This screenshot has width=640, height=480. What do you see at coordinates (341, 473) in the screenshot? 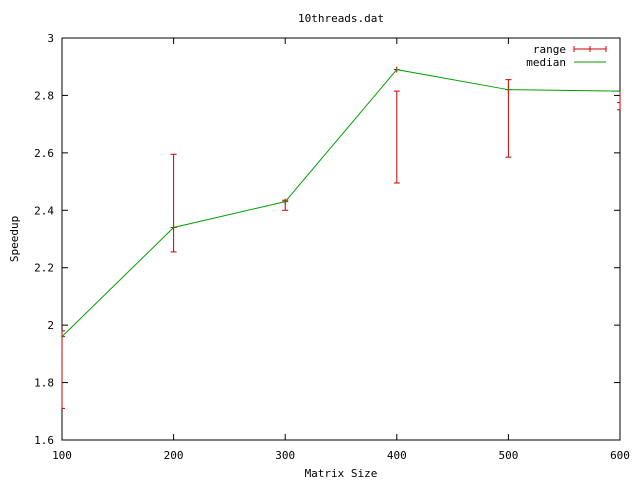
I see `x-axis-label: Matrix Size` at bounding box center [341, 473].